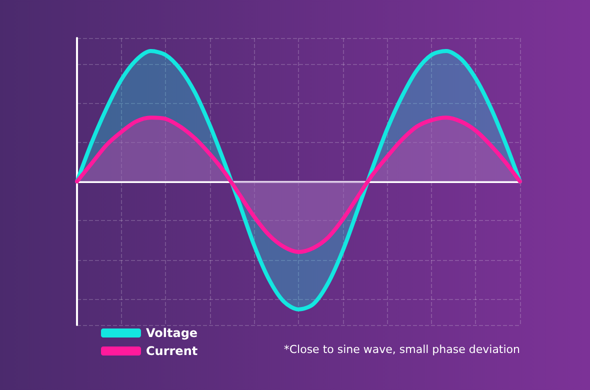 This screenshot has width=590, height=390. Describe the element at coordinates (402, 349) in the screenshot. I see `text: *Close to sine wave, small phase deviation` at that location.